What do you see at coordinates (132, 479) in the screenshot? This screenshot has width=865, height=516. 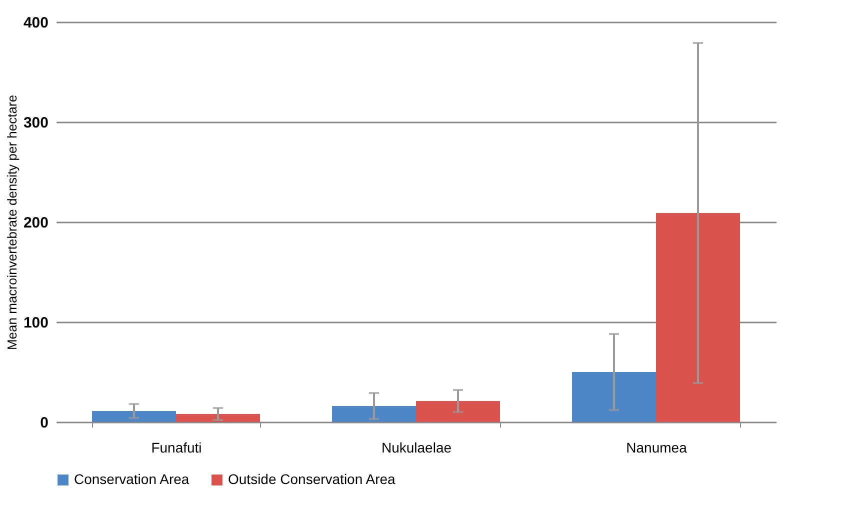 I see `legend-label: Conservation Area` at bounding box center [132, 479].